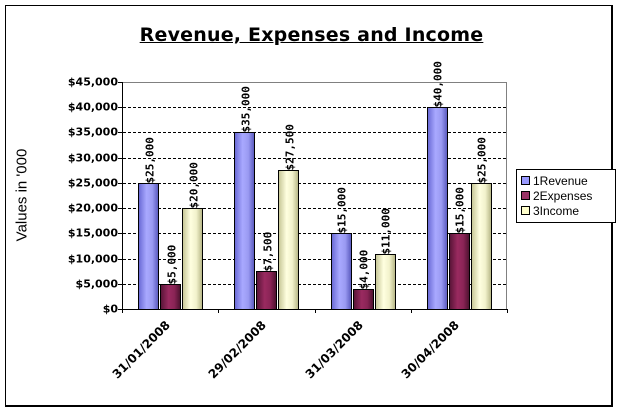  What do you see at coordinates (482, 160) in the screenshot?
I see `data-label-income: $25,000` at bounding box center [482, 160].